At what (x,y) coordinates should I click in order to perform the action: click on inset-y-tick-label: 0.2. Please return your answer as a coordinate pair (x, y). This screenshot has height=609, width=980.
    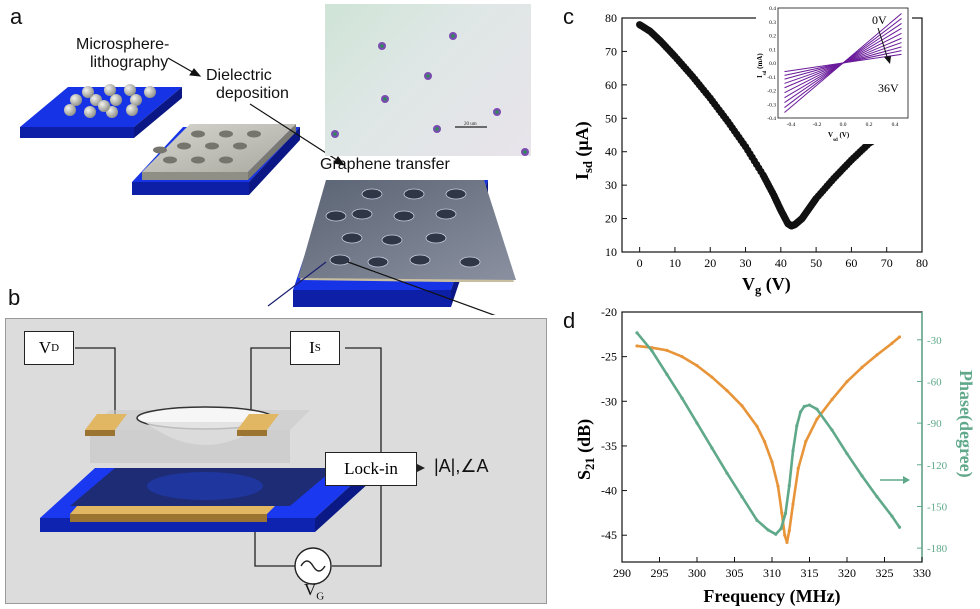
    Looking at the image, I should click on (772, 37).